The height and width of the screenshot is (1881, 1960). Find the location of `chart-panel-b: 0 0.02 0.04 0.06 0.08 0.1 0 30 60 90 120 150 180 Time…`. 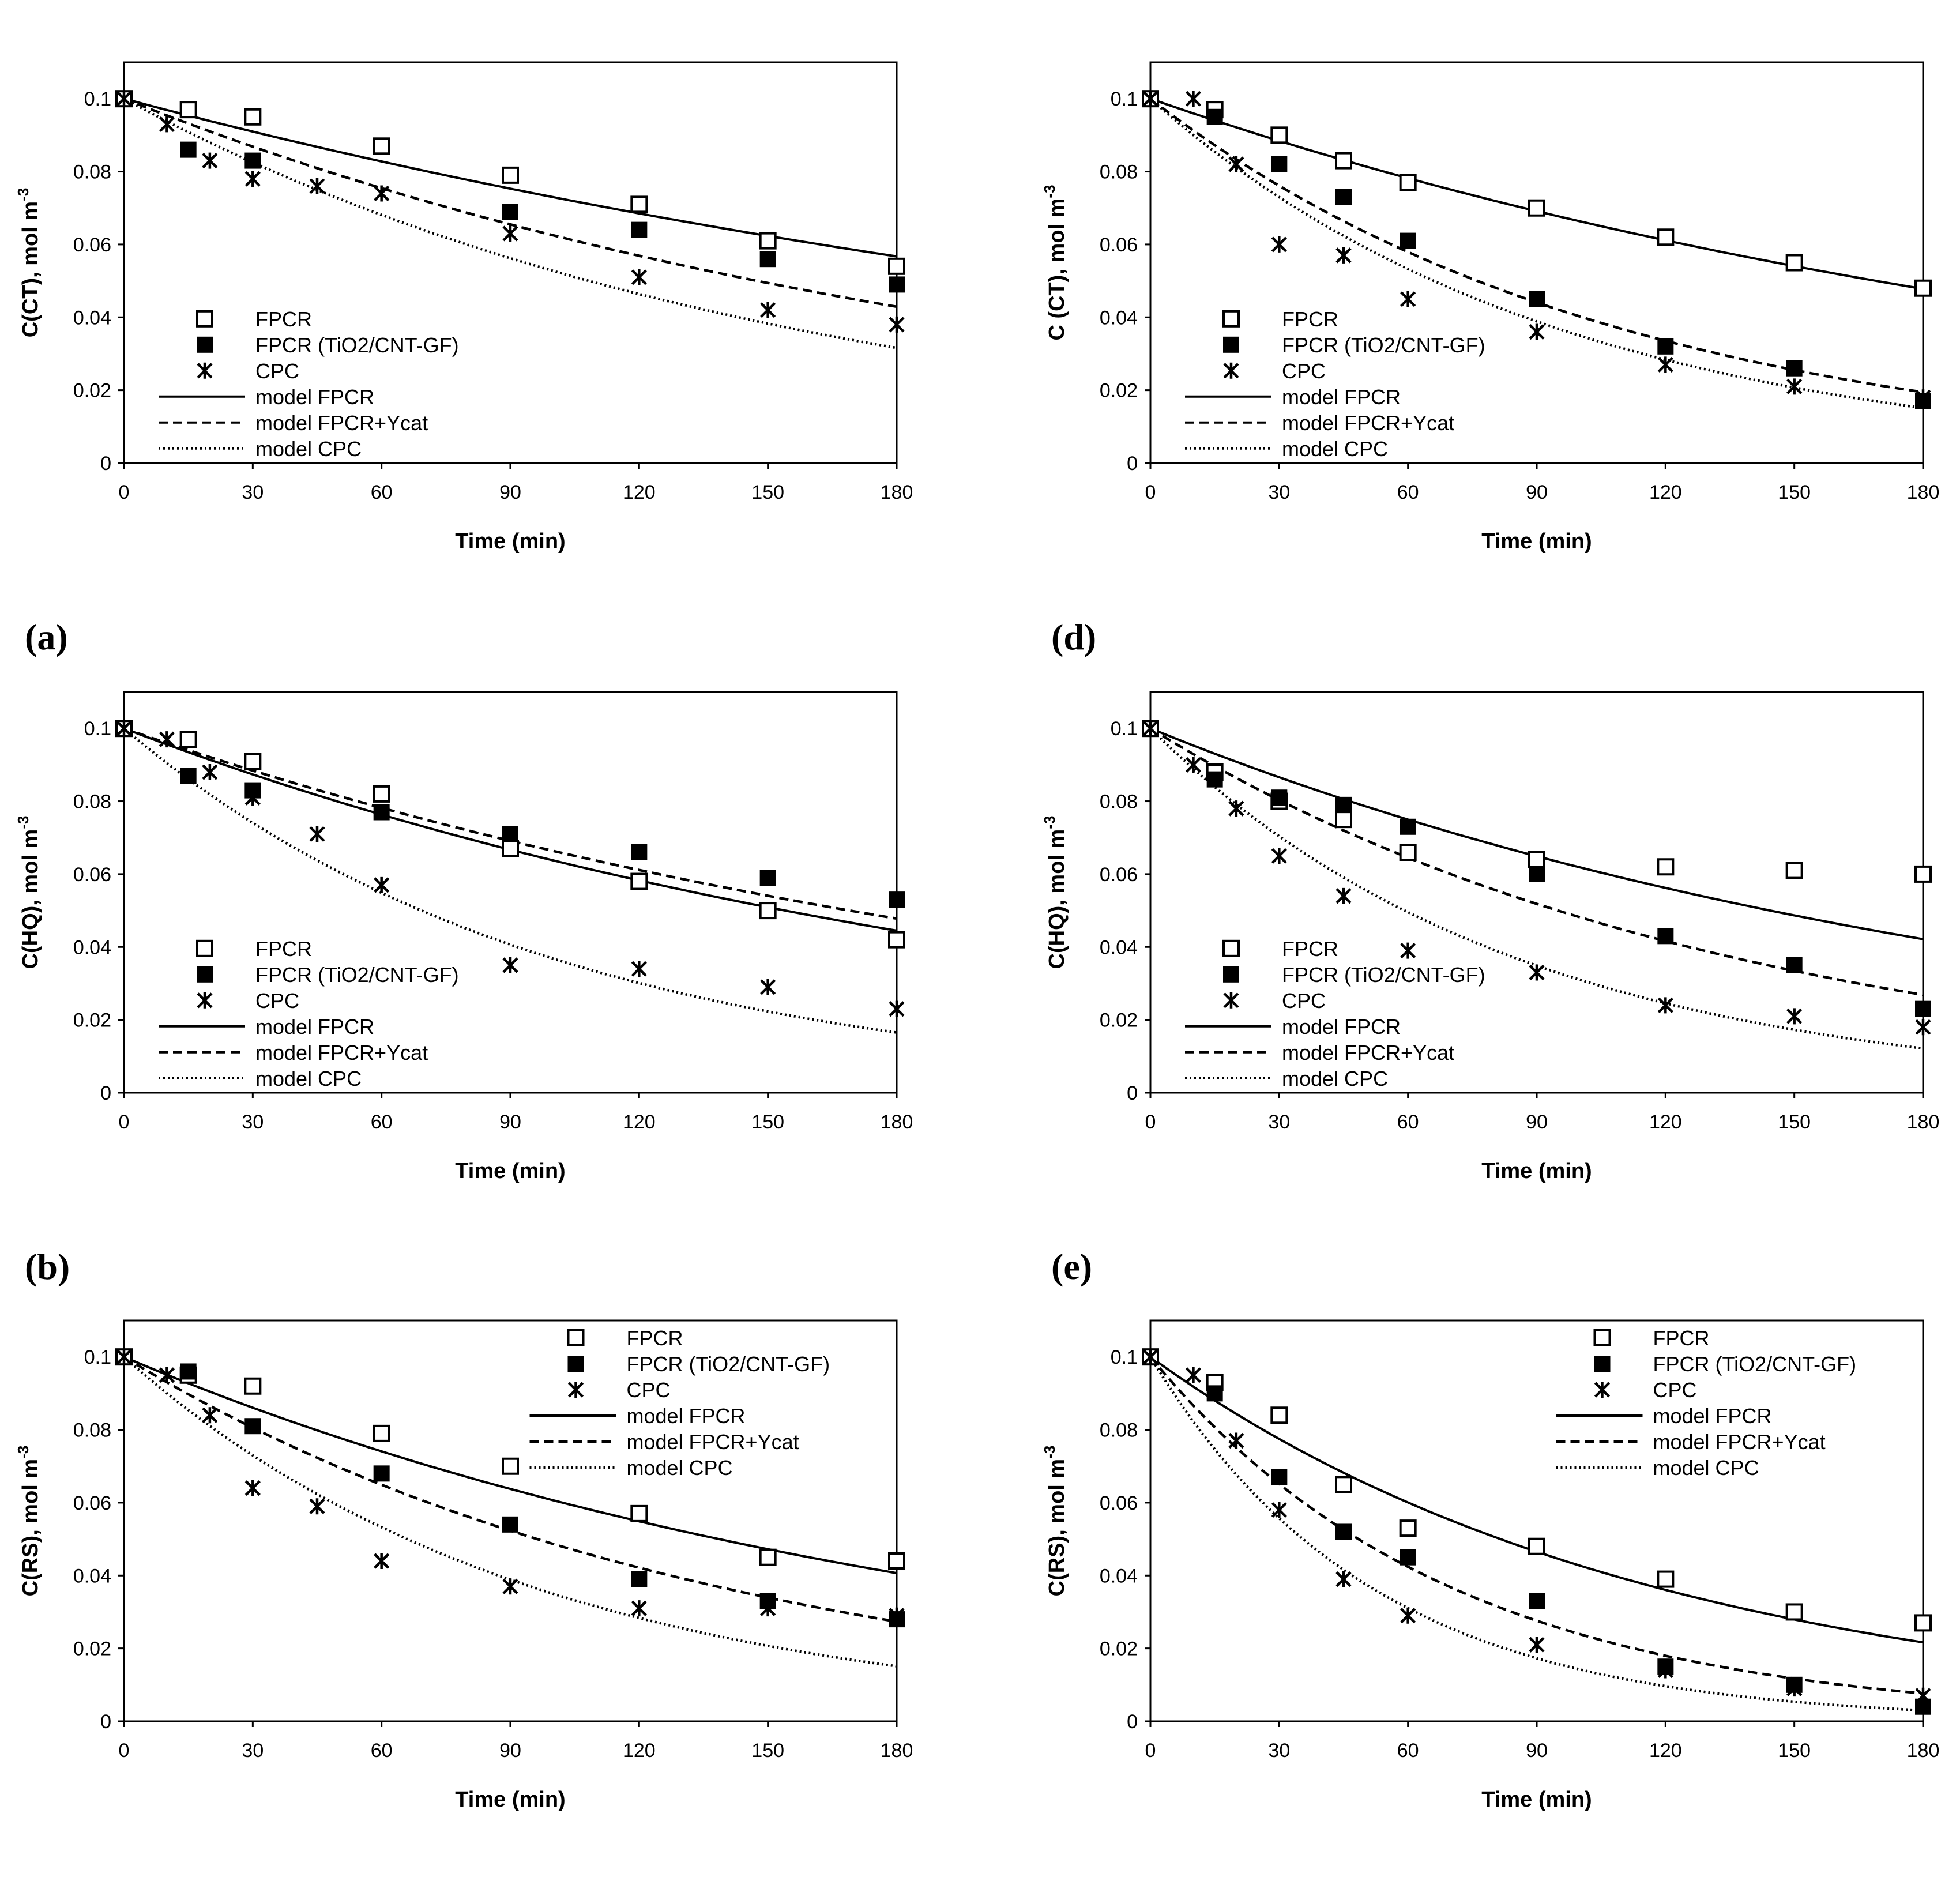

chart-panel-b: 0 0.02 0.04 0.06 0.08 0.1 0 30 60 90 120 150 180 Time… is located at coordinates (464, 989).